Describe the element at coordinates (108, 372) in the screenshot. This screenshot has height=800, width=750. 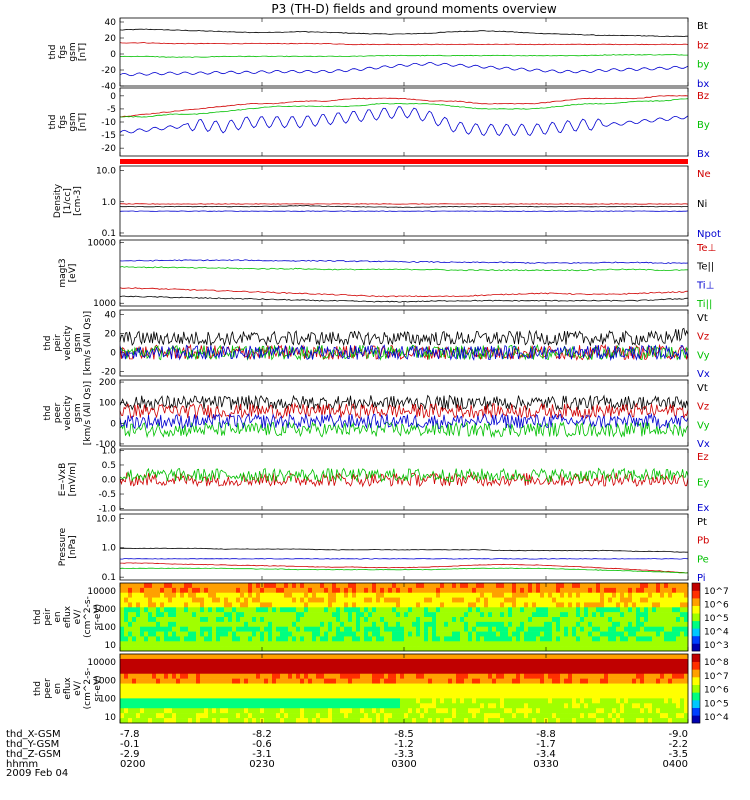
I see `ytick-label: -20` at that location.